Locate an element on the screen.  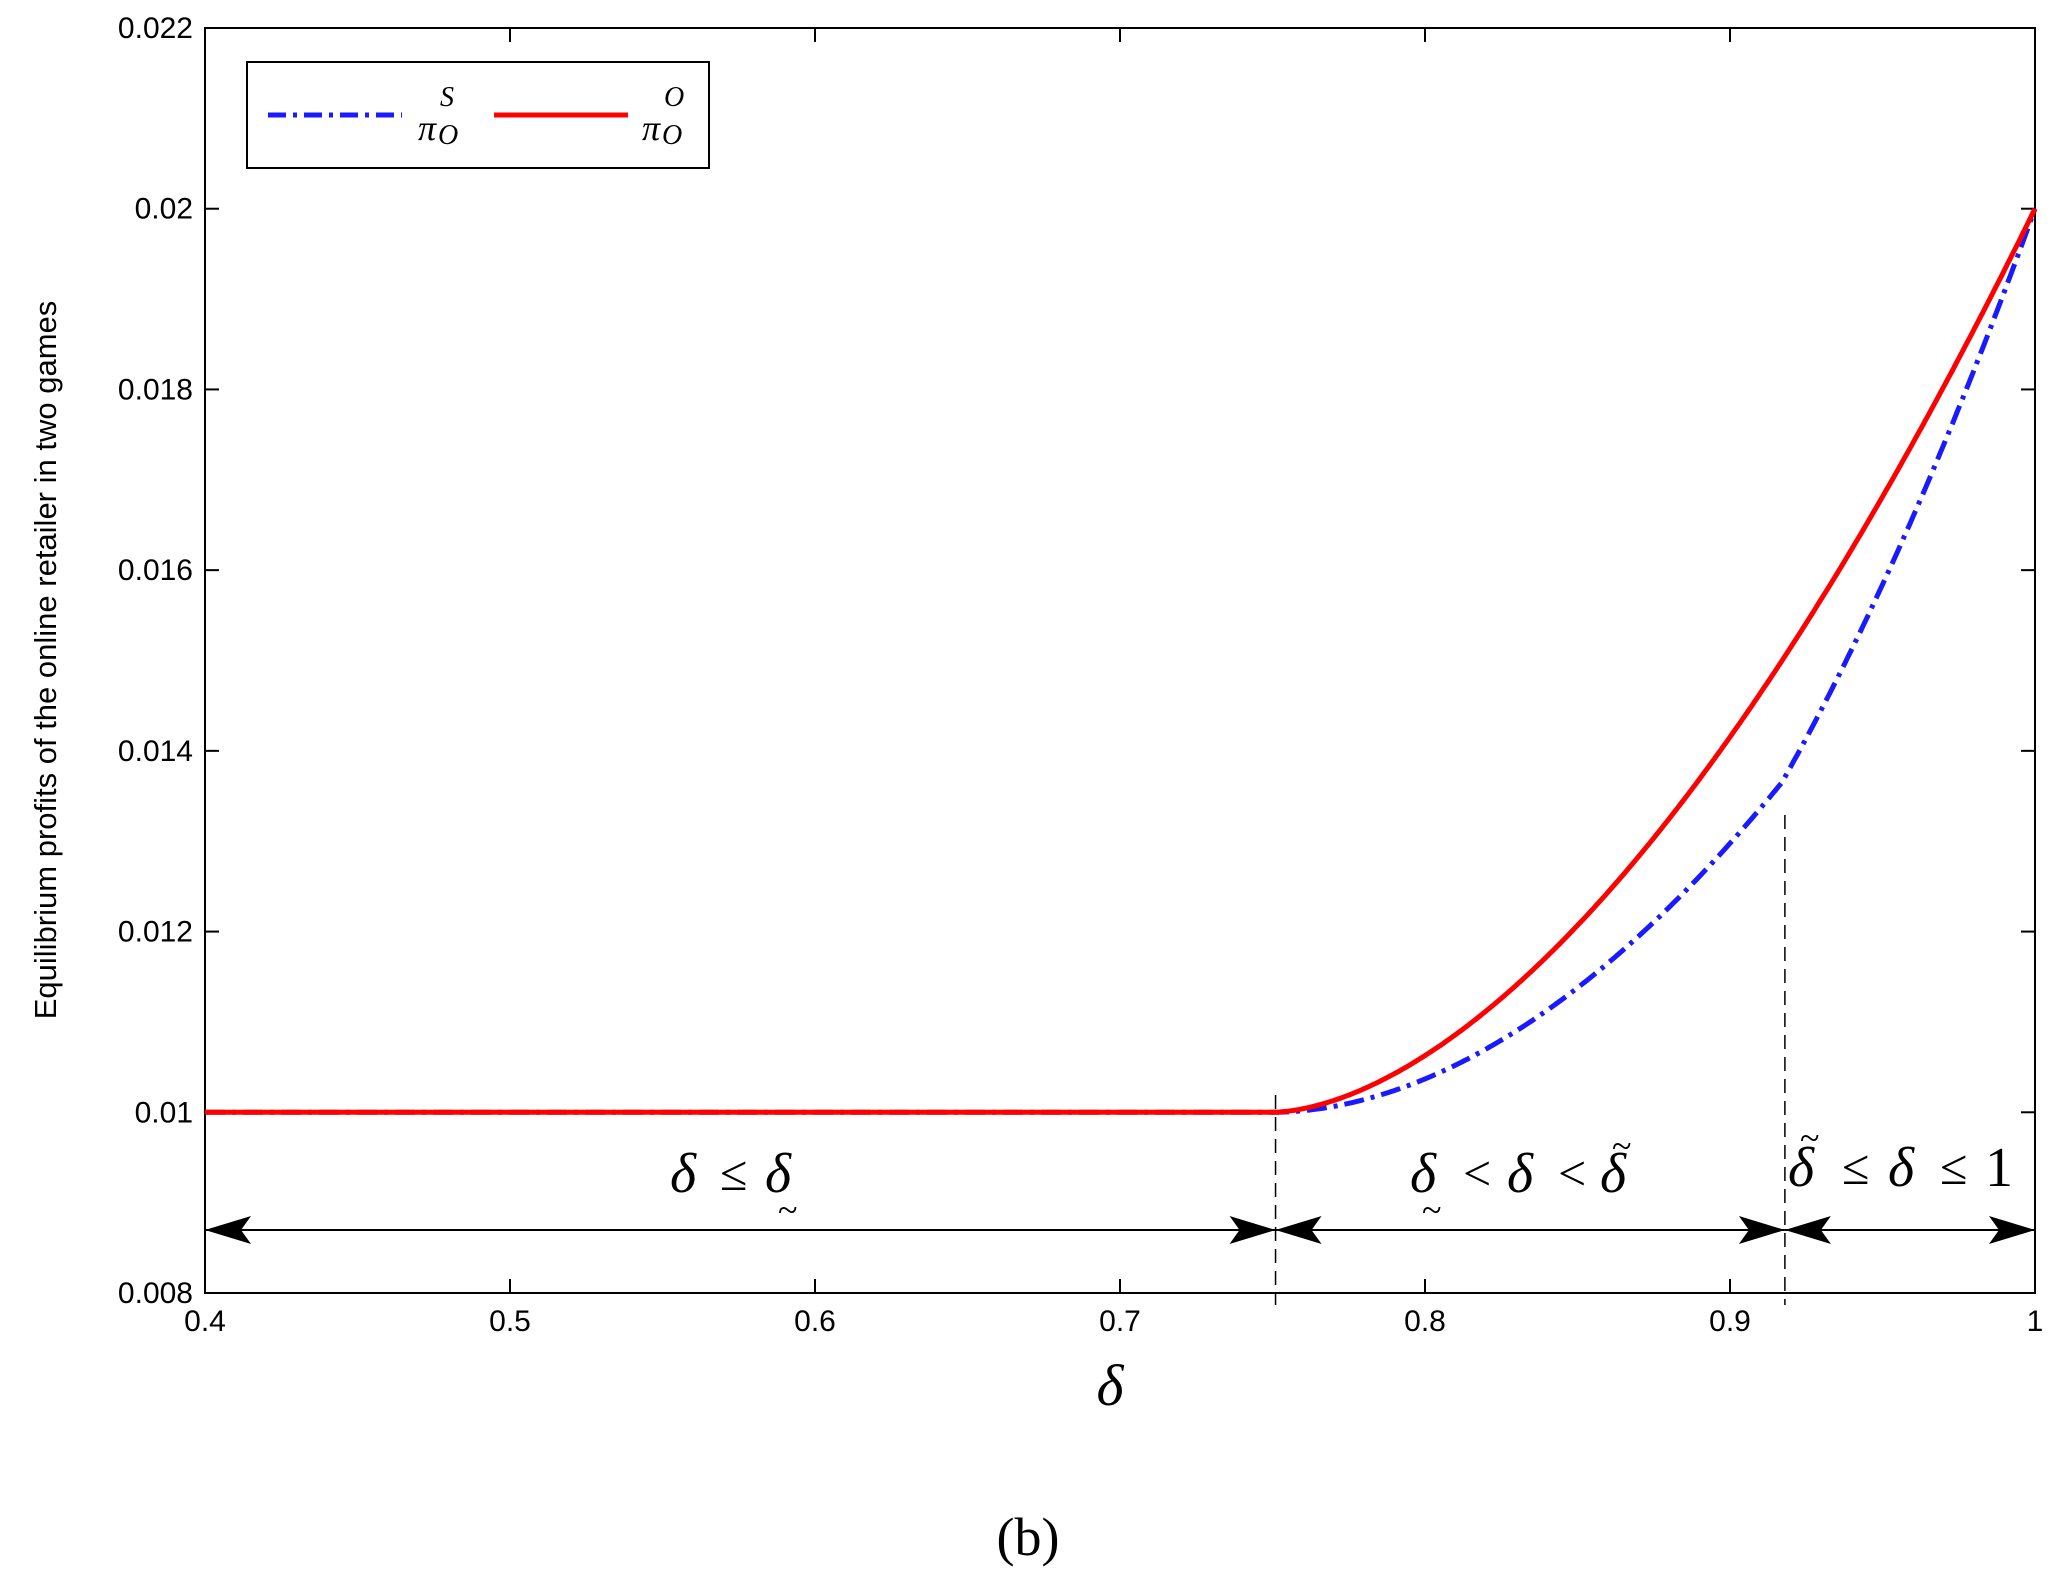
panel-label: (b) is located at coordinates (1028, 1537).